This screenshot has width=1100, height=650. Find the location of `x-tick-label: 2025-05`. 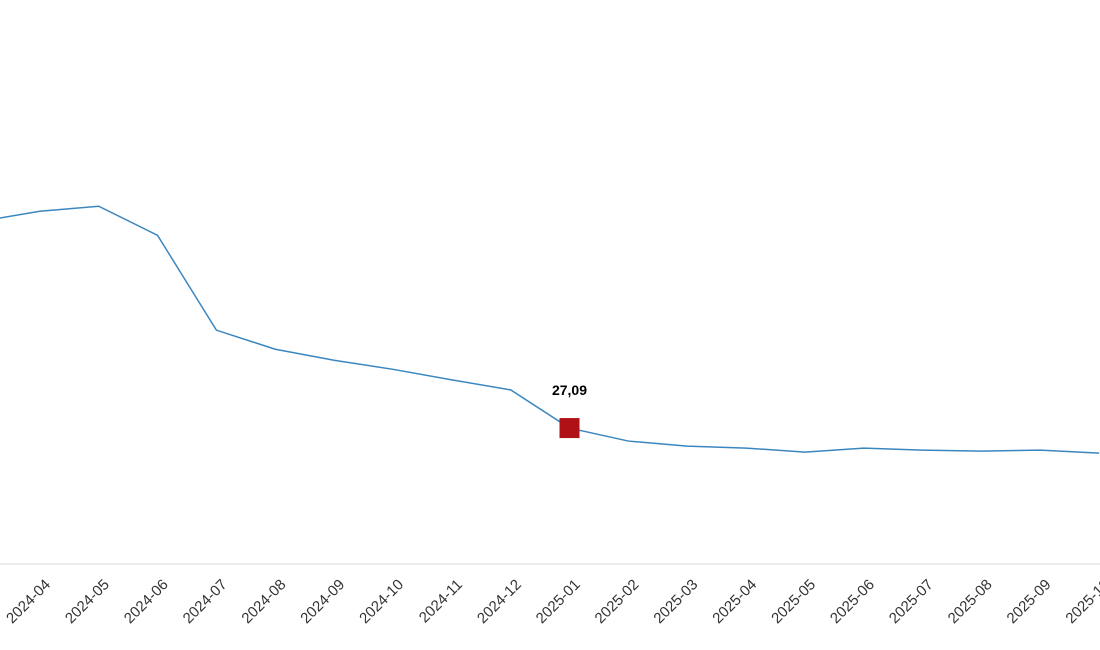

x-tick-label: 2025-05 is located at coordinates (793, 601).